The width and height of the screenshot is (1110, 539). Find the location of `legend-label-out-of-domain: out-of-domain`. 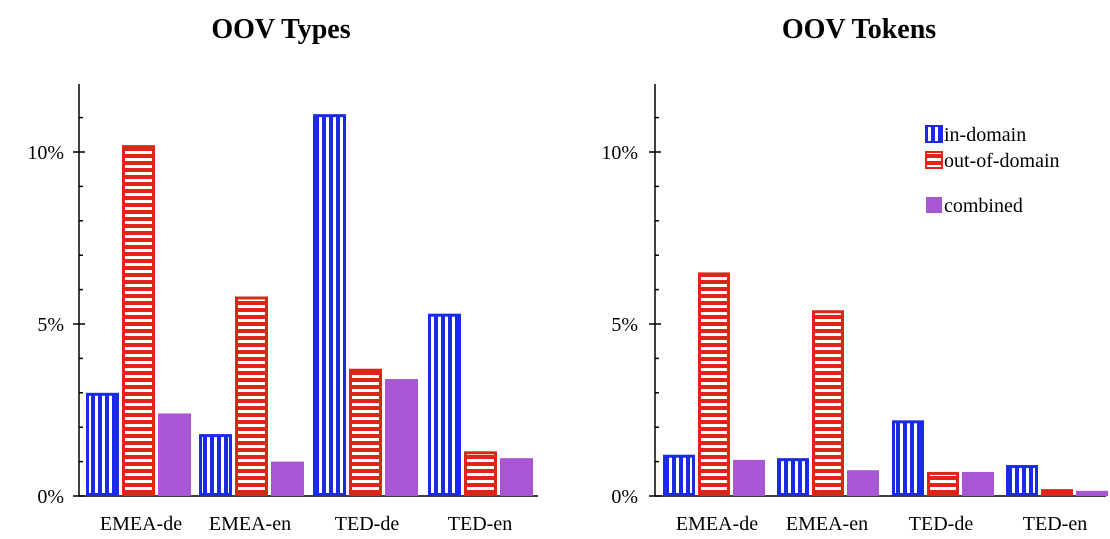

legend-label-out-of-domain: out-of-domain is located at coordinates (1002, 161).